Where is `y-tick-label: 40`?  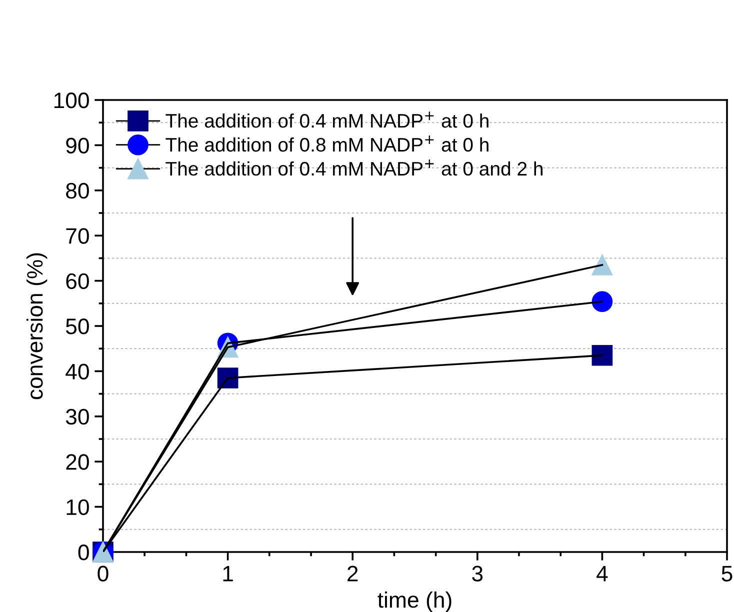
y-tick-label: 40 is located at coordinates (77, 372).